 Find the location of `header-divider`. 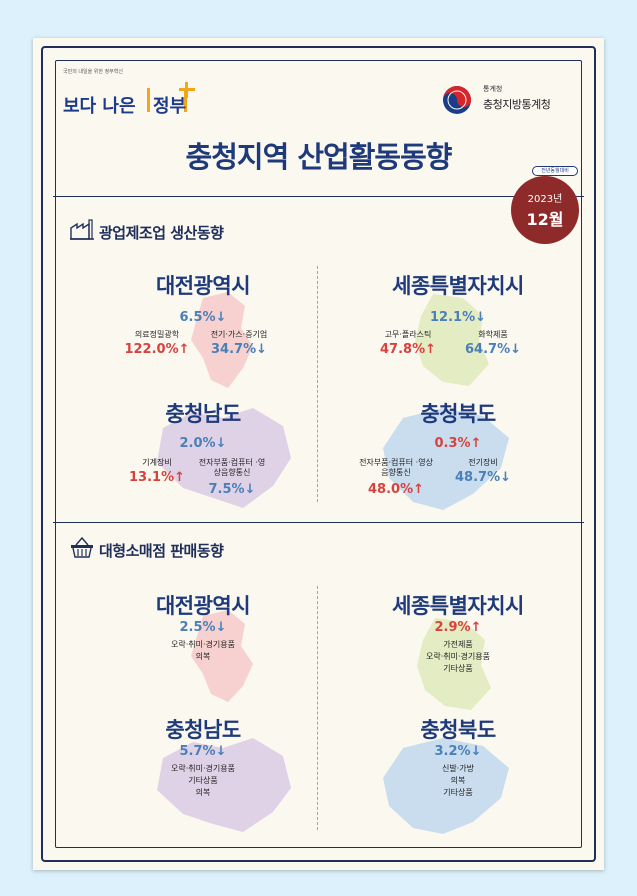

header-divider is located at coordinates (318, 196).